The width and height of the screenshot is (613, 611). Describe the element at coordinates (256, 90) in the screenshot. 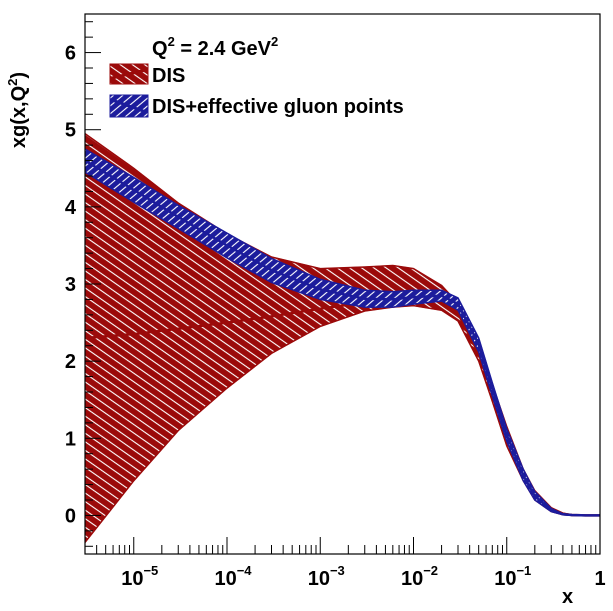

I see `legend: DIS DIS+effective gluon points` at that location.